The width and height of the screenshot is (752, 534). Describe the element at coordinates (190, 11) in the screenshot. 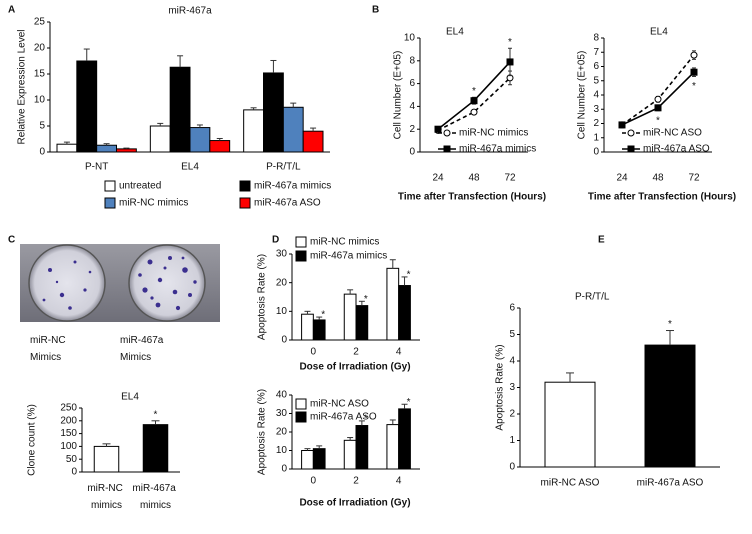

I see `chart-title: miR-467a` at that location.